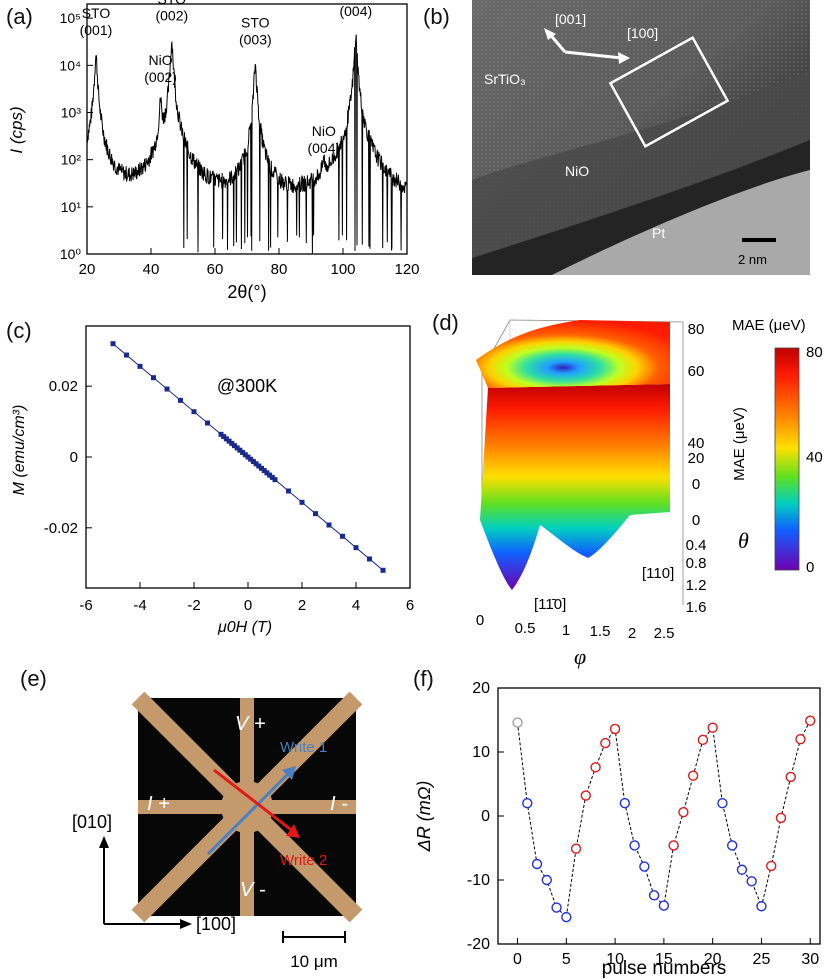 This screenshot has height=979, width=830. I want to click on xrd-ylabel: I (cps), so click(16, 129).